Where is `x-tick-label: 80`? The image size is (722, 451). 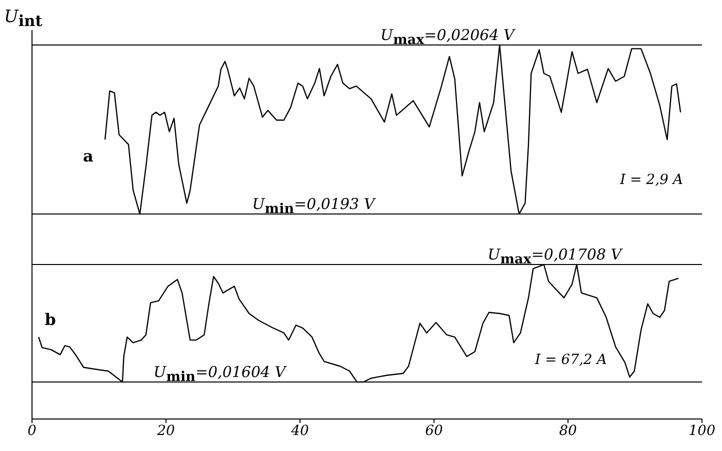
x-tick-label: 80 is located at coordinates (568, 430).